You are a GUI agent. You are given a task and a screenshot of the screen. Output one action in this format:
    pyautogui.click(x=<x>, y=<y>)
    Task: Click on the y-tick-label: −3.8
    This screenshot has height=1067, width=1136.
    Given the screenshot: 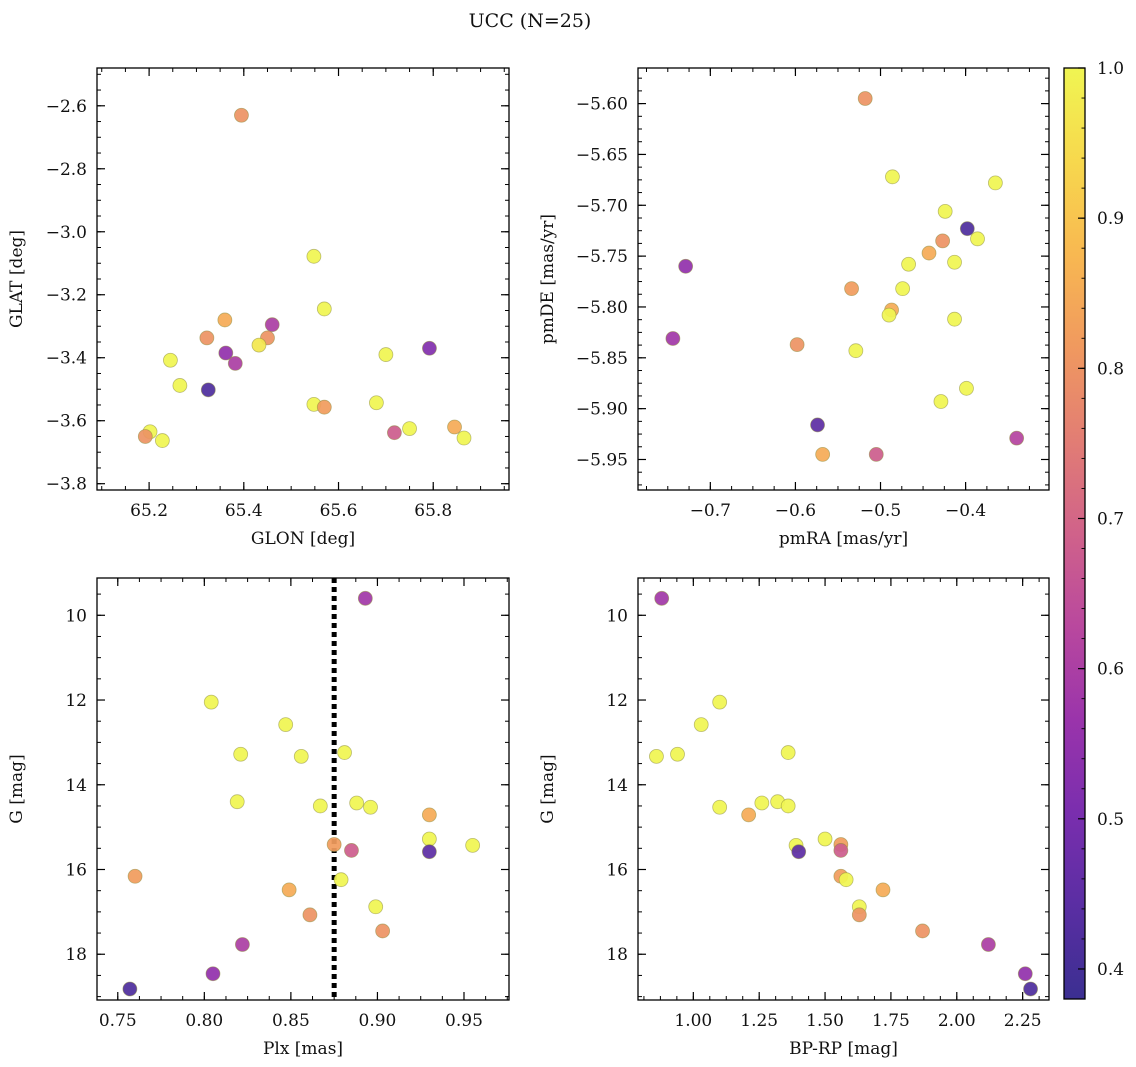 What is the action you would take?
    pyautogui.click(x=66, y=485)
    